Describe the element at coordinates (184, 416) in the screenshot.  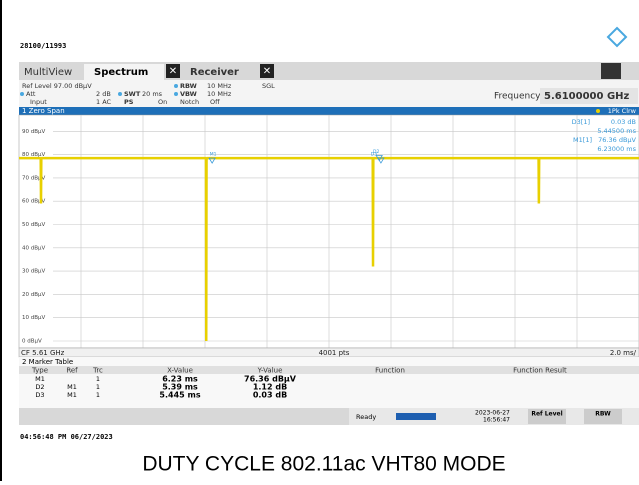
I see `status-field` at that location.